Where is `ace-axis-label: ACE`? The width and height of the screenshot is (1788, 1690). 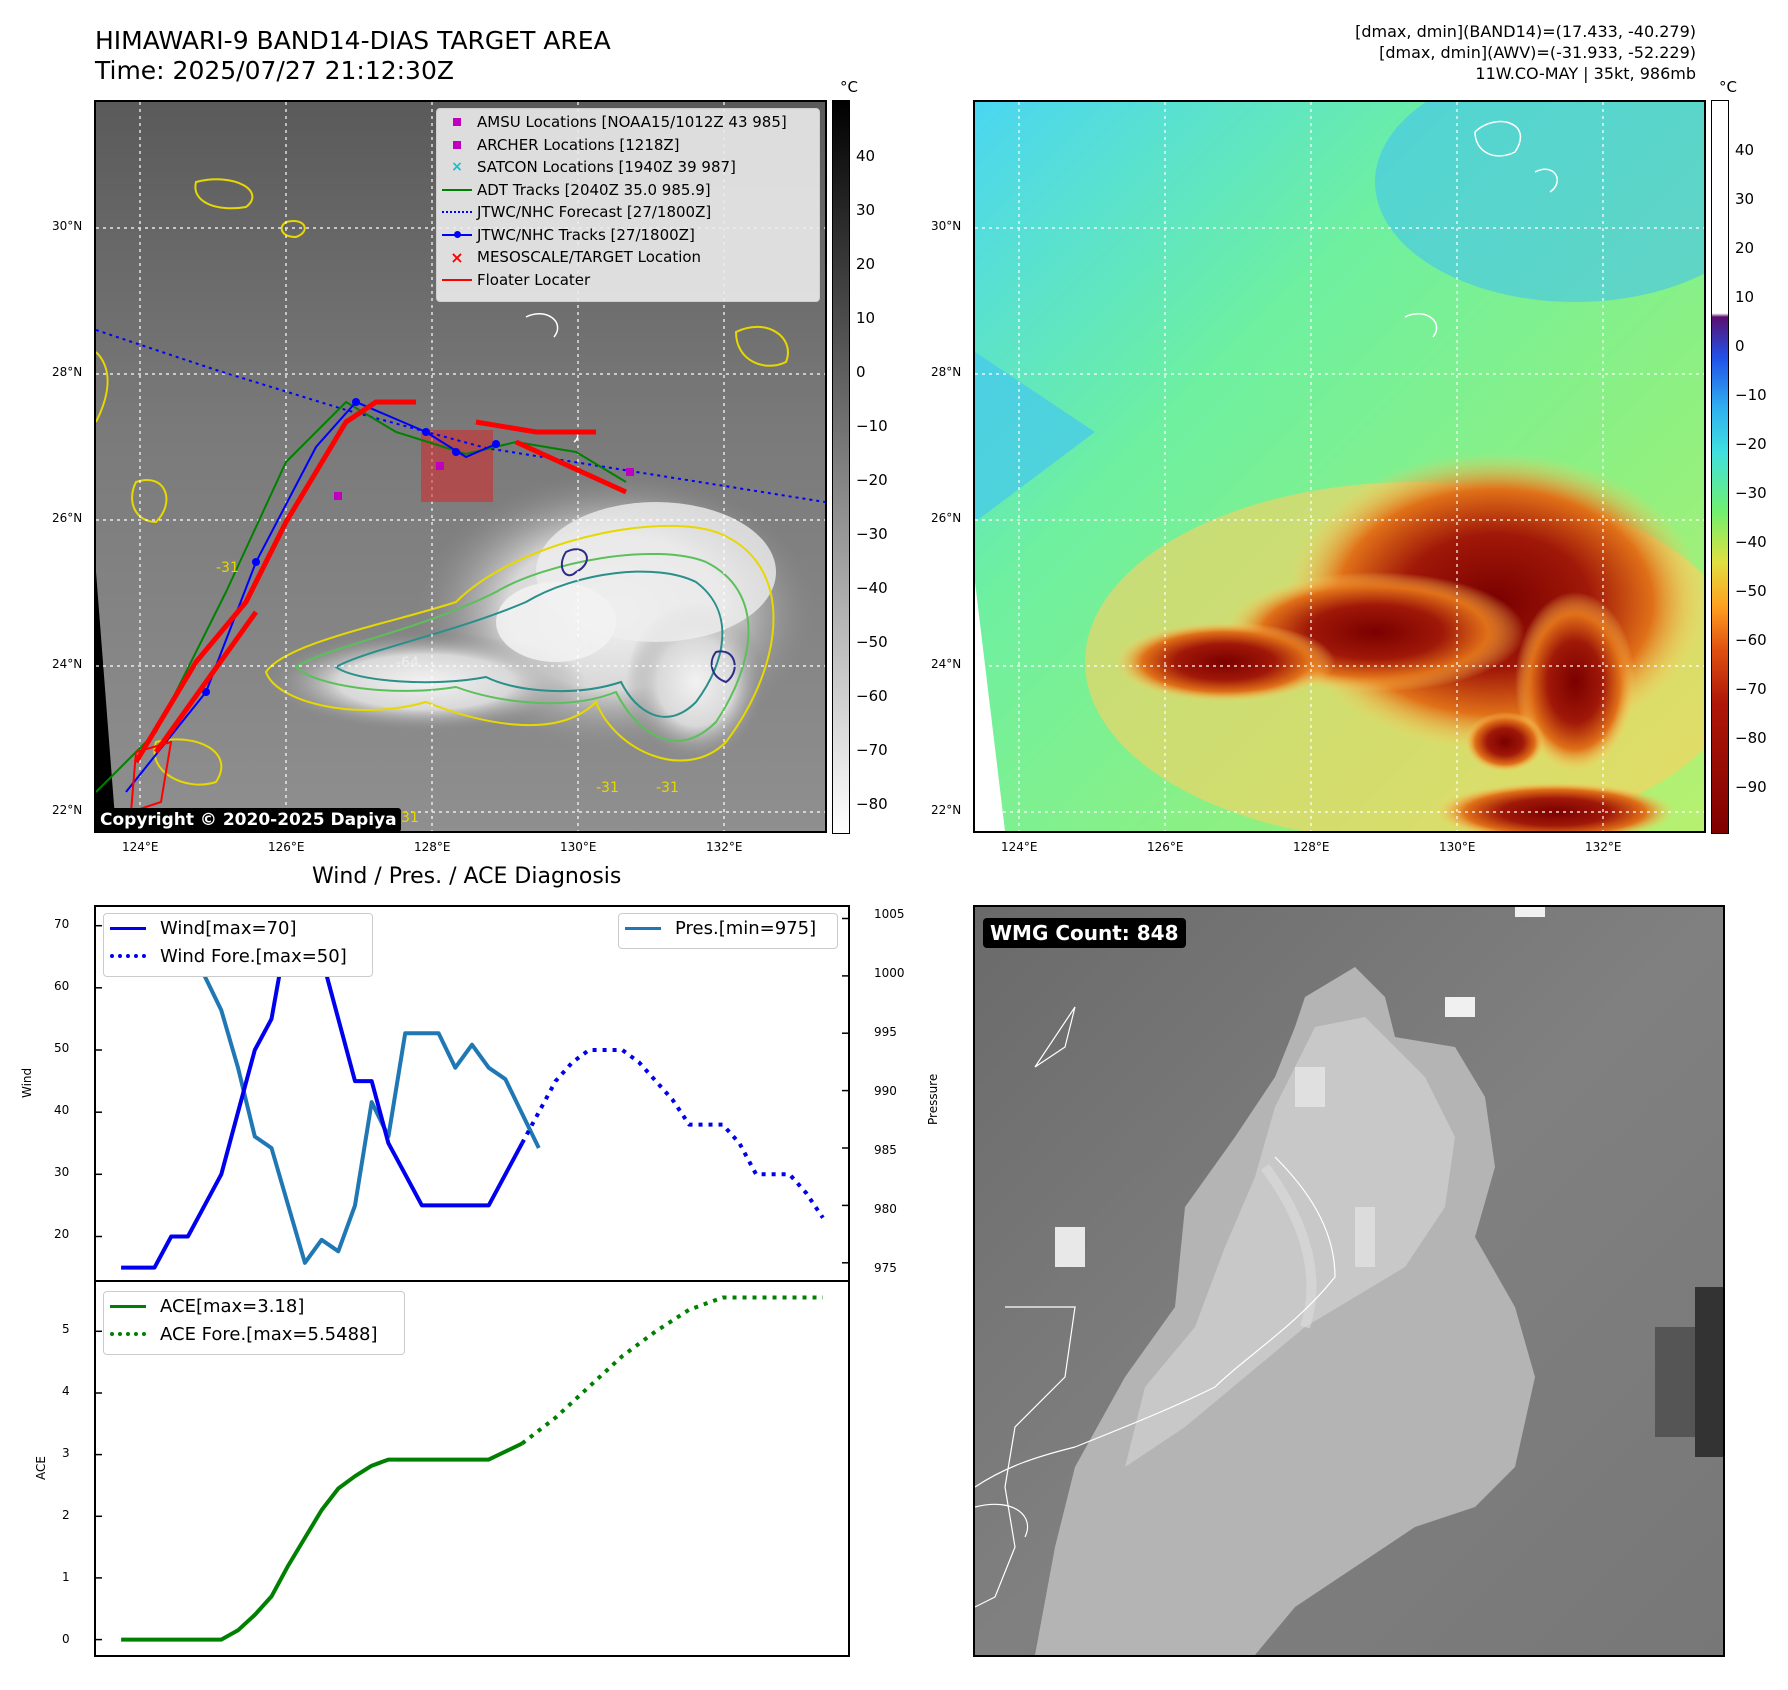
ace-axis-label: ACE is located at coordinates (41, 1468).